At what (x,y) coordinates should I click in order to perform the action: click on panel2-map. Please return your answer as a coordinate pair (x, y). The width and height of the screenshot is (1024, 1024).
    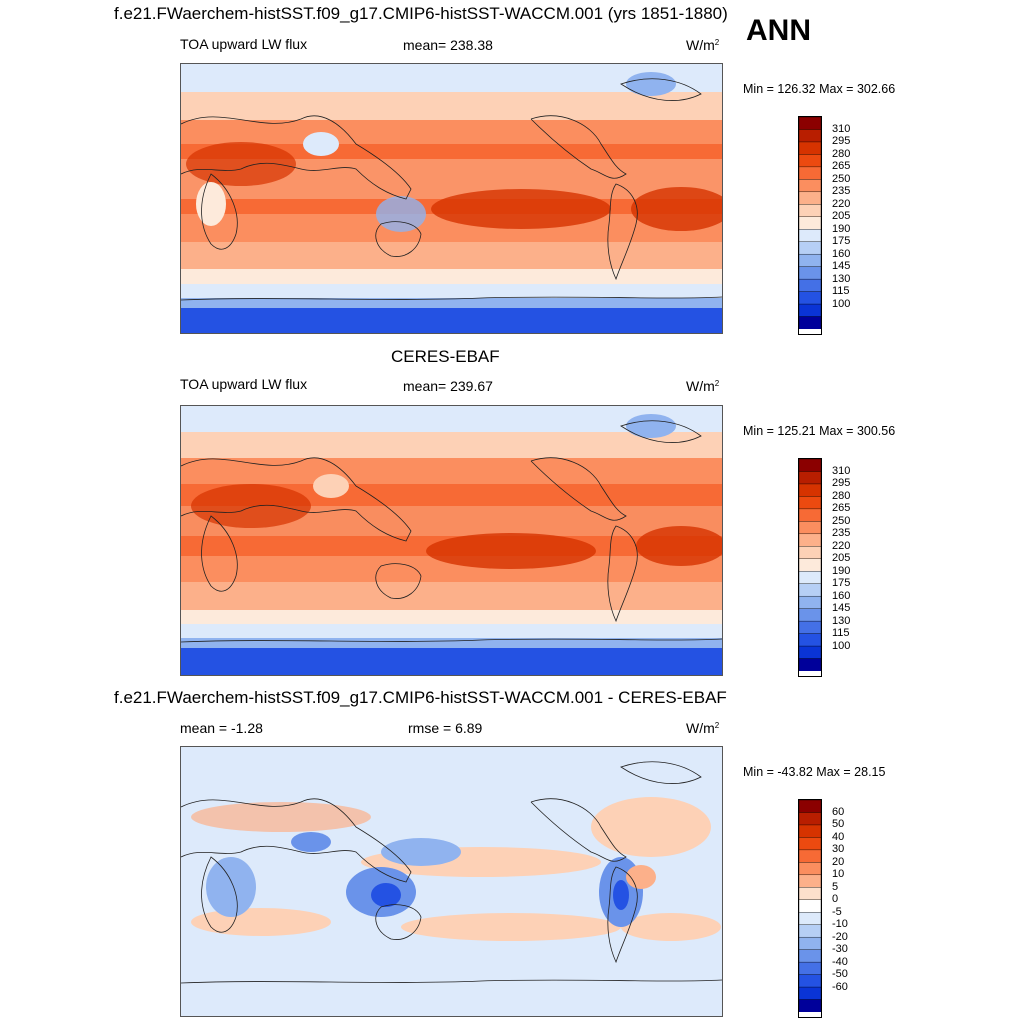
    Looking at the image, I should click on (451, 540).